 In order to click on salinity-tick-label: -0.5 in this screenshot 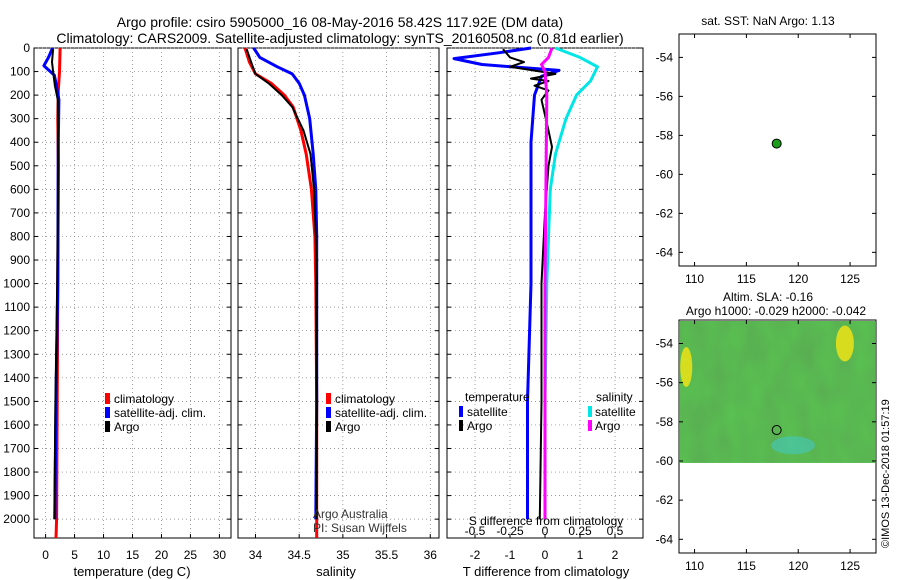, I will do `click(475, 531)`.